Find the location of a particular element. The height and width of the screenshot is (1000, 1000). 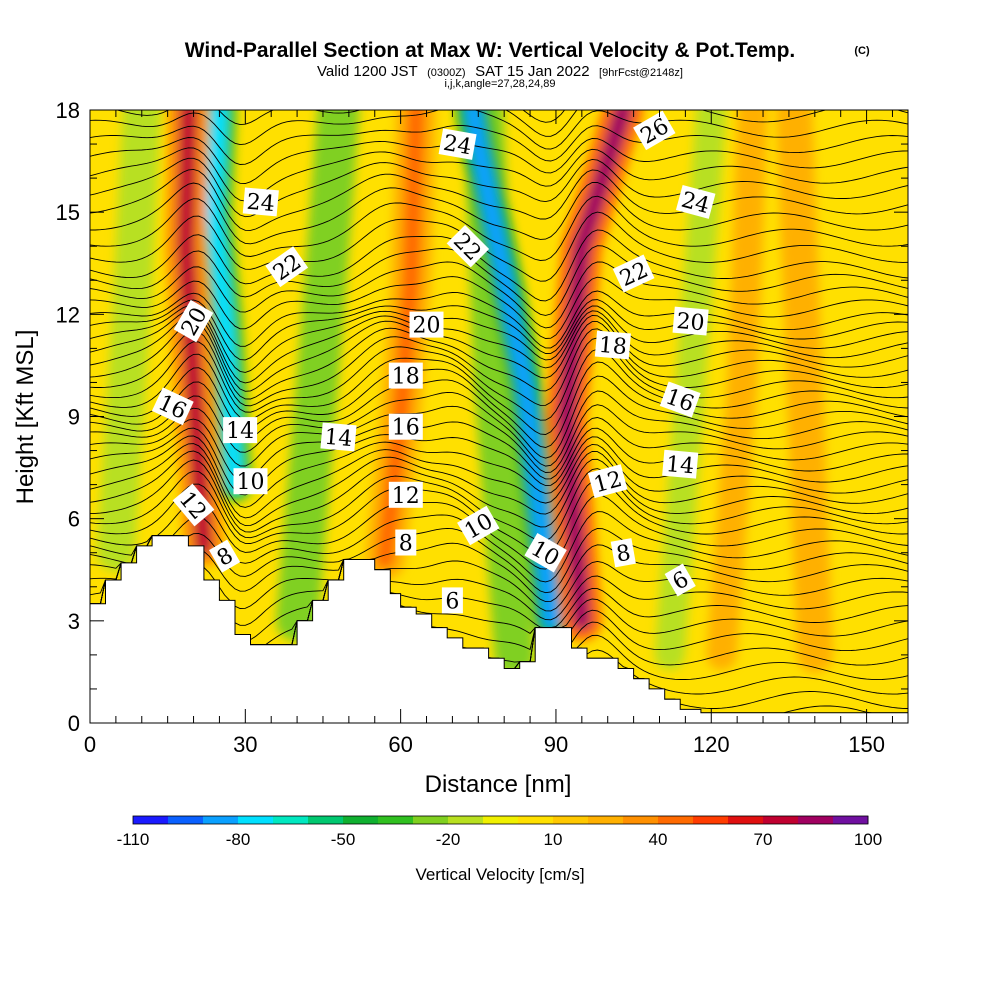

x-tick-label: 30 is located at coordinates (245, 744).